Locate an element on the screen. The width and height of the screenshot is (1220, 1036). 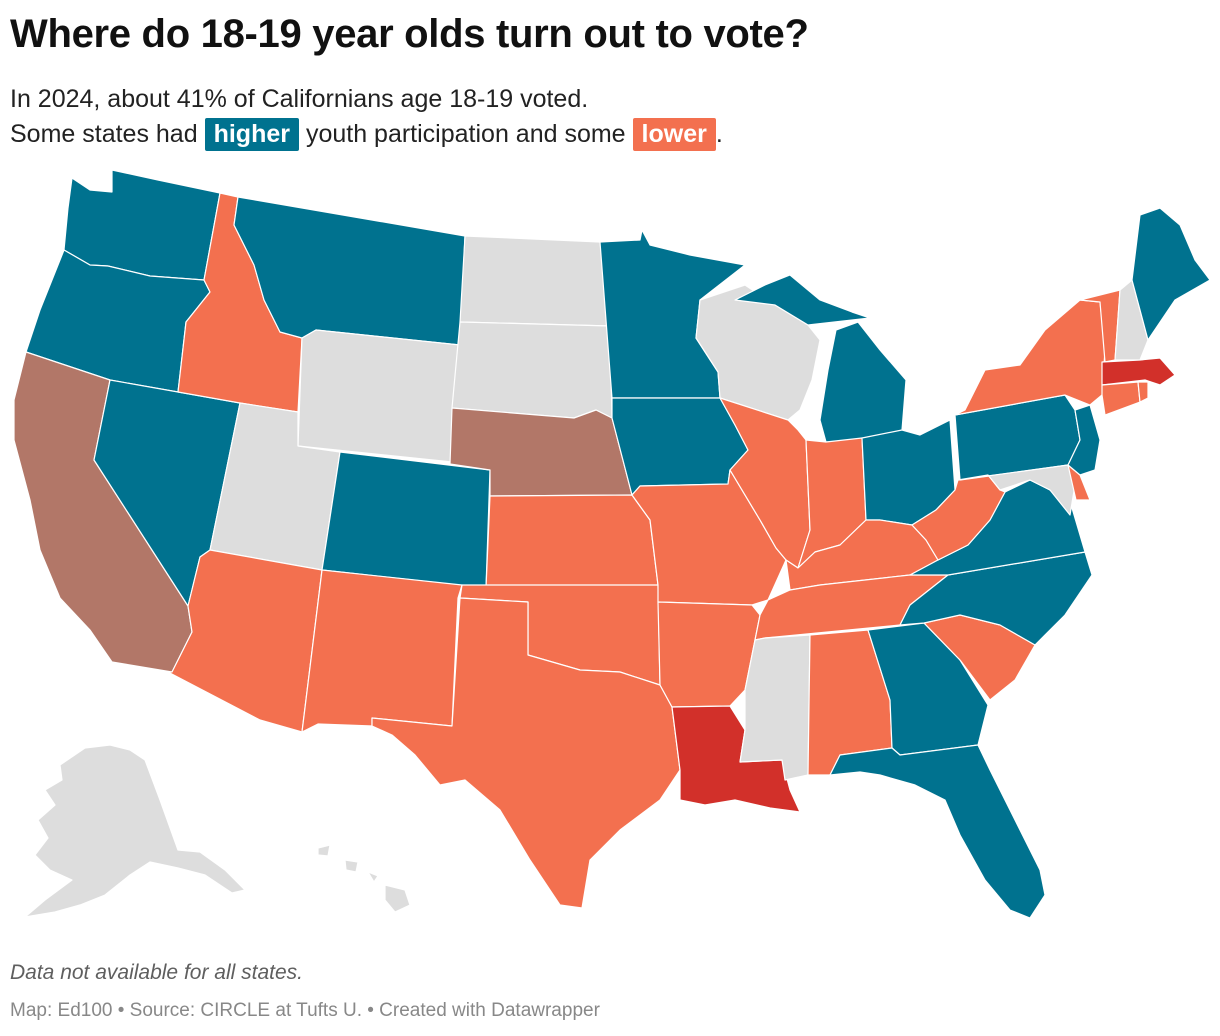
state-new-hampshire is located at coordinates (1131, 320).